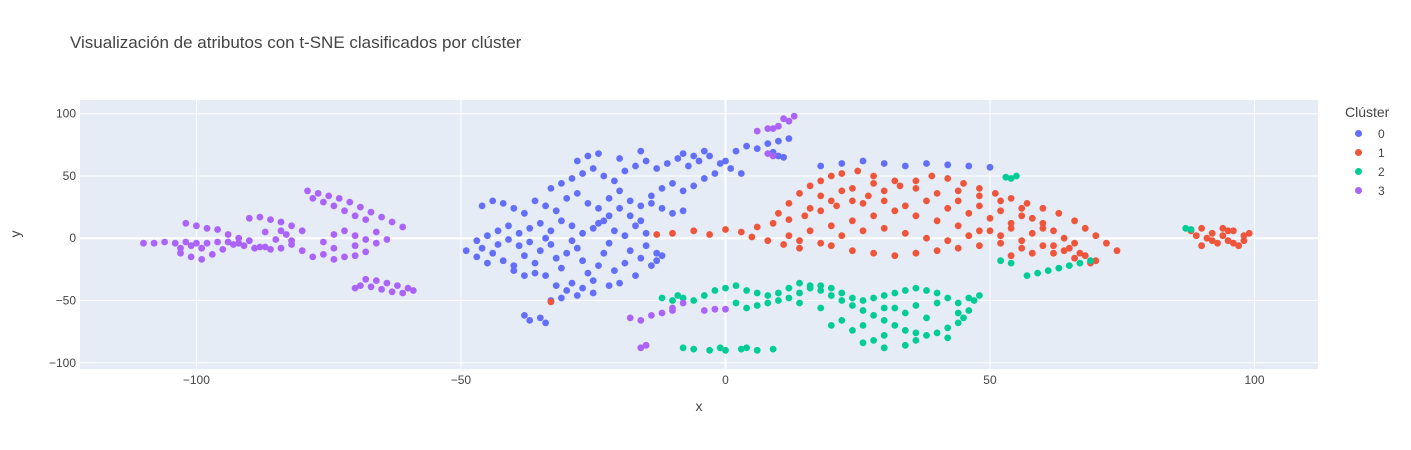 Image resolution: width=1411 pixels, height=450 pixels. What do you see at coordinates (1358, 171) in the screenshot?
I see `legend-marker` at bounding box center [1358, 171].